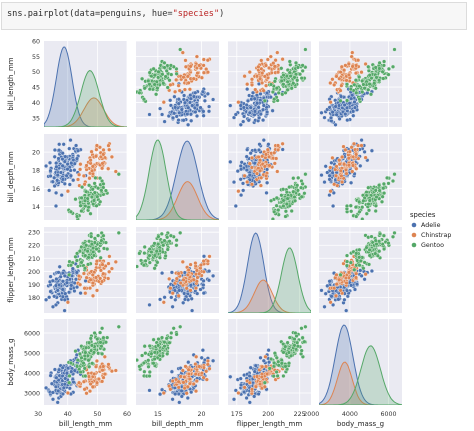 The image size is (474, 431). I want to click on y-tick-label: 200, so click(34, 272).